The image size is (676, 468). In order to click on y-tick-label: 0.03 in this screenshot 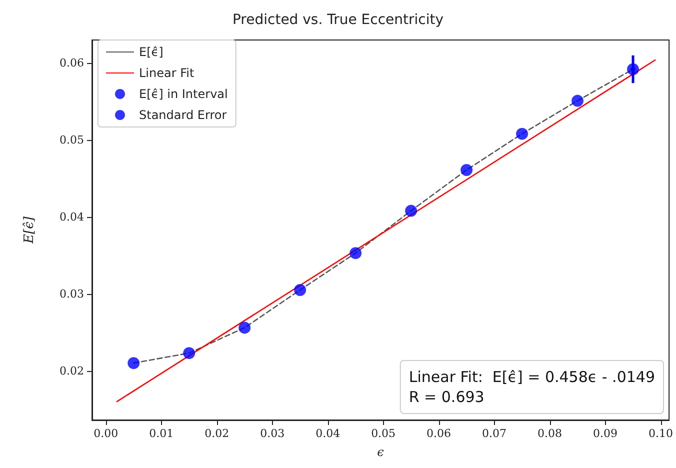, I will do `click(72, 293)`.